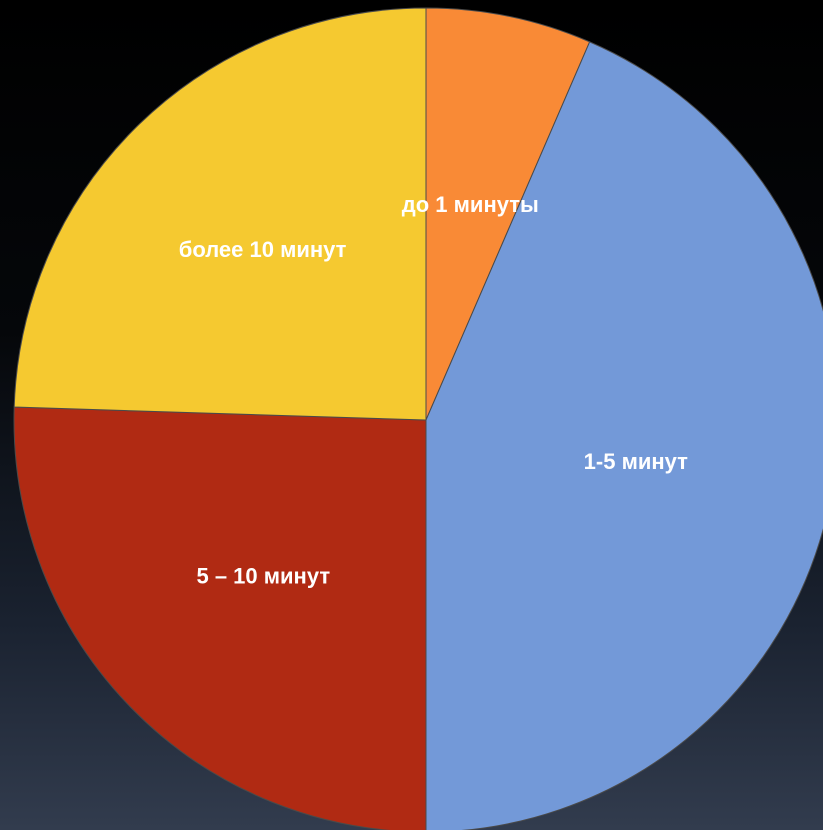  What do you see at coordinates (263, 249) in the screenshot?
I see `slice-label-3: более 10 минут` at bounding box center [263, 249].